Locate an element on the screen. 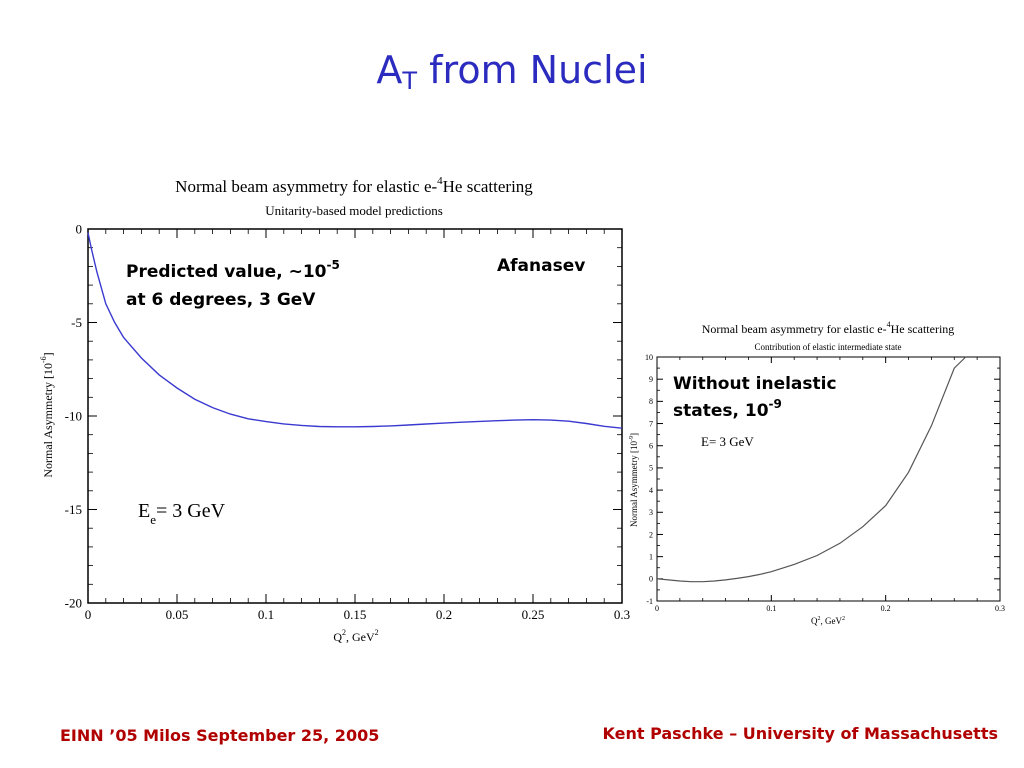 This screenshot has width=1024, height=768. title-subscript: T is located at coordinates (410, 81).